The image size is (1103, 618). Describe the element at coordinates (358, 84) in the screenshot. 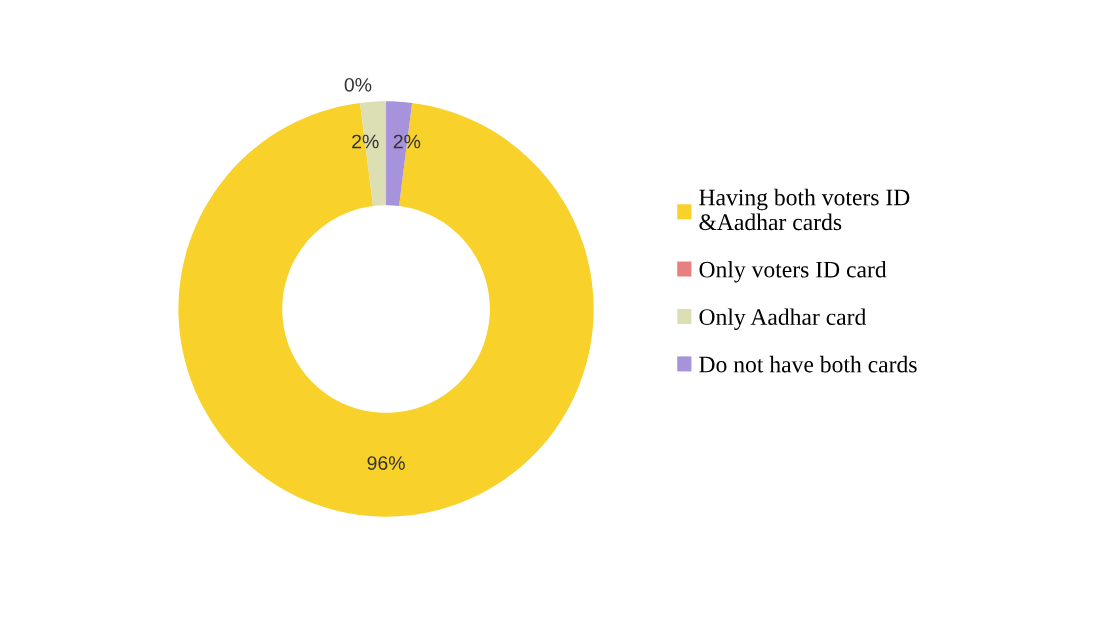

I see `text: 0%` at that location.